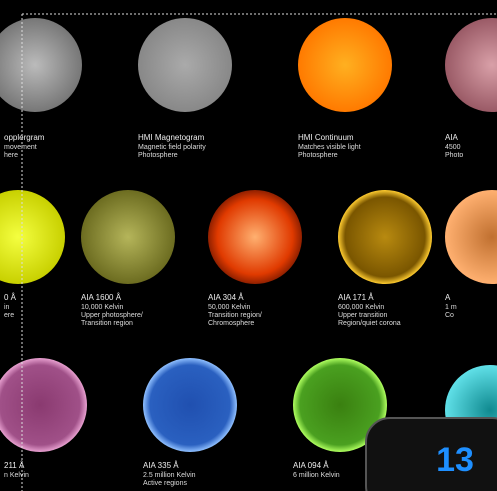 Image resolution: width=497 pixels, height=491 pixels. What do you see at coordinates (112, 315) in the screenshot?
I see `panel-caption: Upper photosphere/` at bounding box center [112, 315].